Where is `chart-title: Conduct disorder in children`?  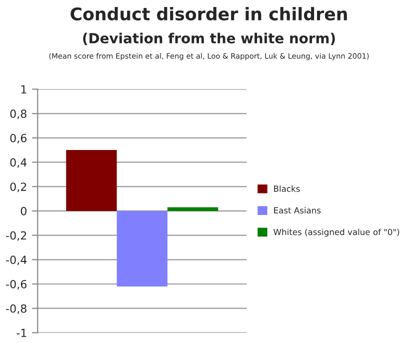
chart-title: Conduct disorder in children is located at coordinates (208, 13).